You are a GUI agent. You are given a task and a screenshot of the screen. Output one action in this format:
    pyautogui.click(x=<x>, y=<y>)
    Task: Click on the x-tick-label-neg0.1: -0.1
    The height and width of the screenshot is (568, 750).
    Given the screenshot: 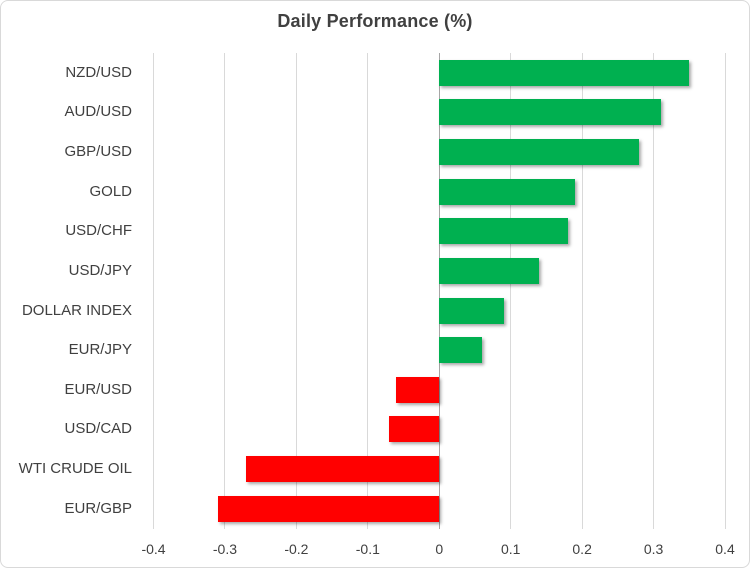 What is the action you would take?
    pyautogui.click(x=367, y=549)
    